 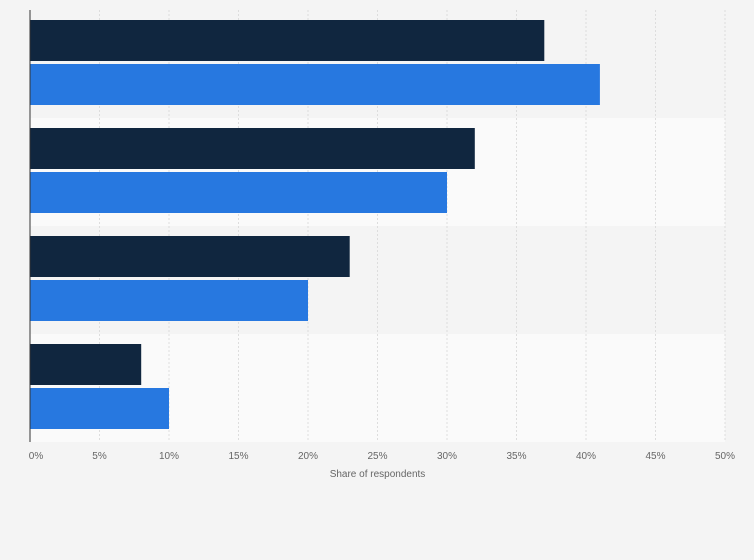 What do you see at coordinates (447, 456) in the screenshot?
I see `x-tick-label: 30%` at bounding box center [447, 456].